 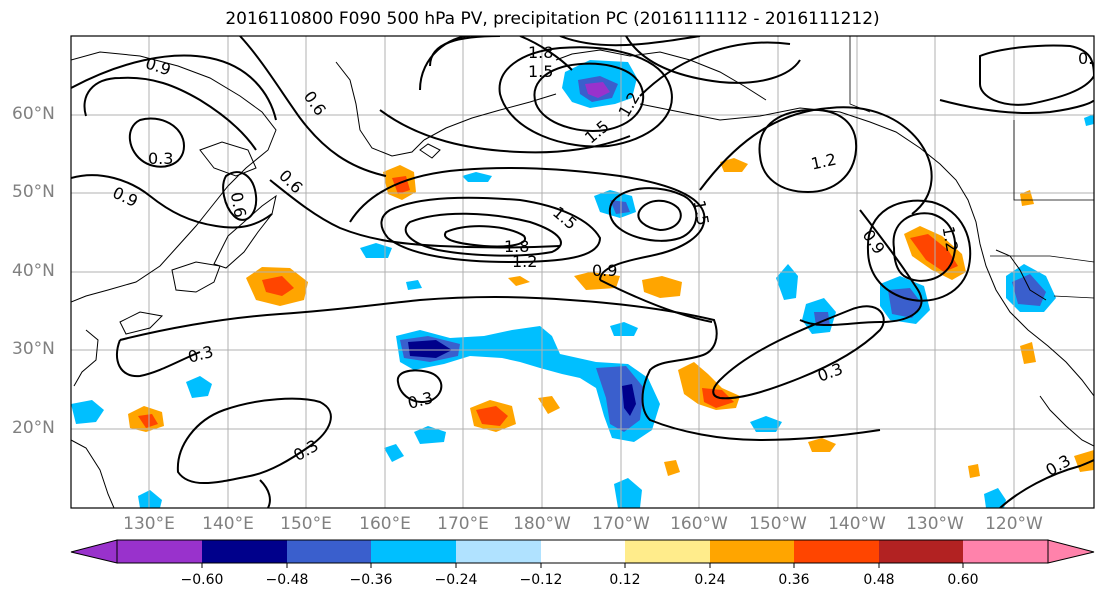 I want to click on colorbar-tick-label: 0.36, so click(x=794, y=580).